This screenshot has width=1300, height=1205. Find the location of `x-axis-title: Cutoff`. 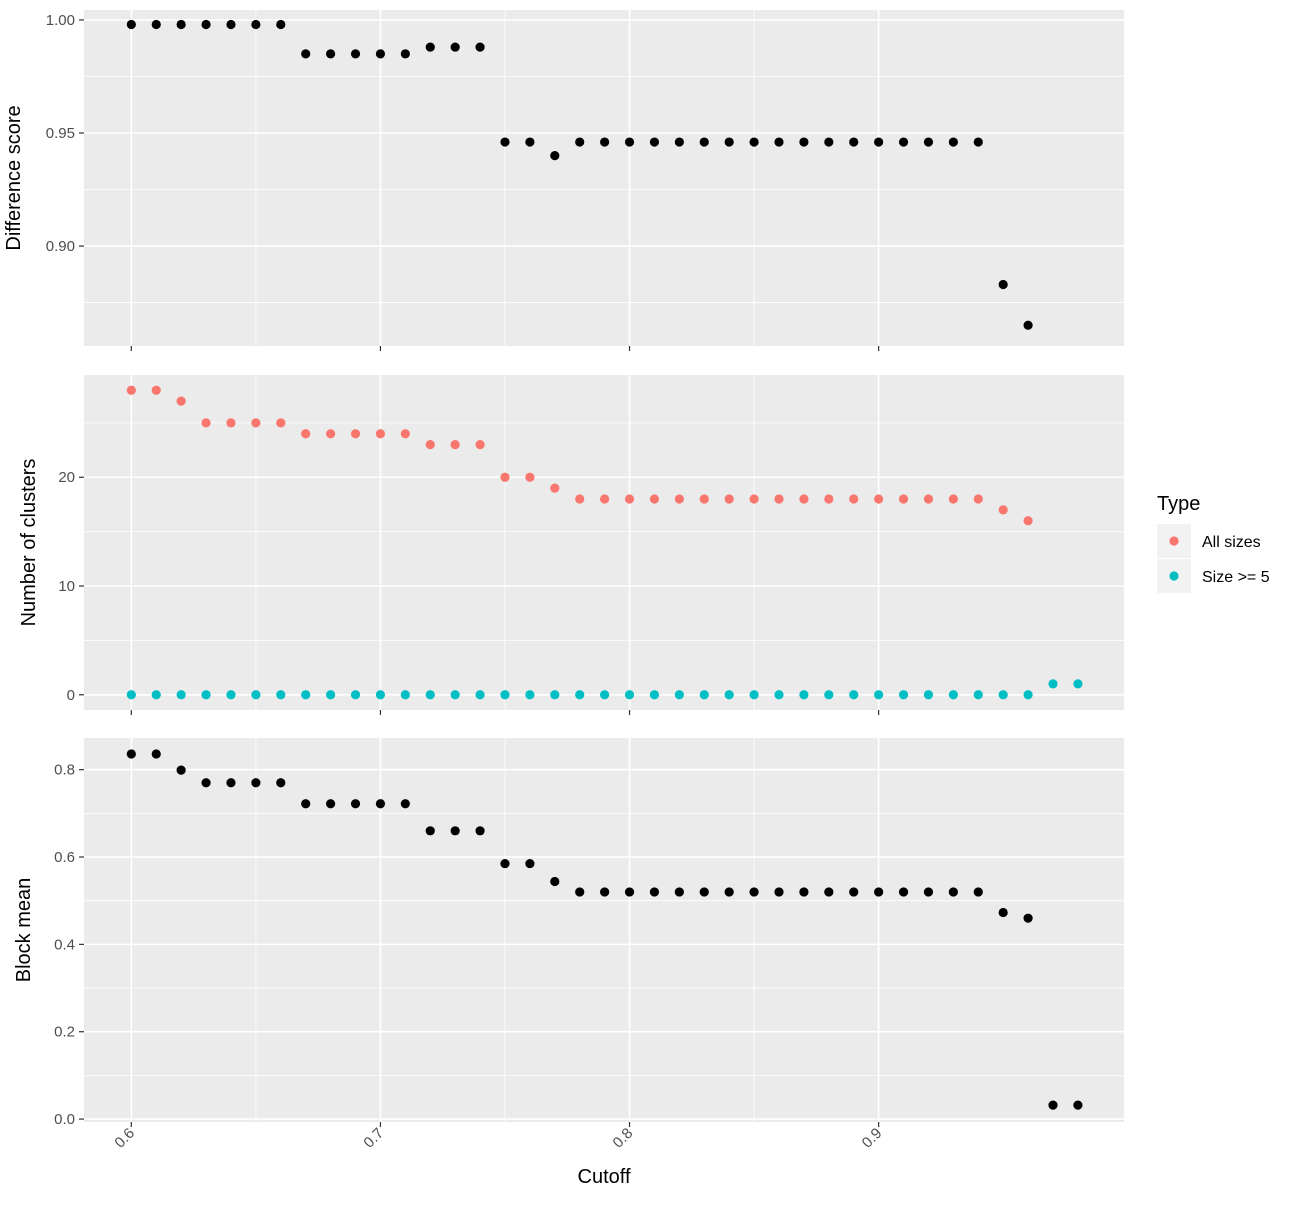

x-axis-title: Cutoff is located at coordinates (604, 1177).